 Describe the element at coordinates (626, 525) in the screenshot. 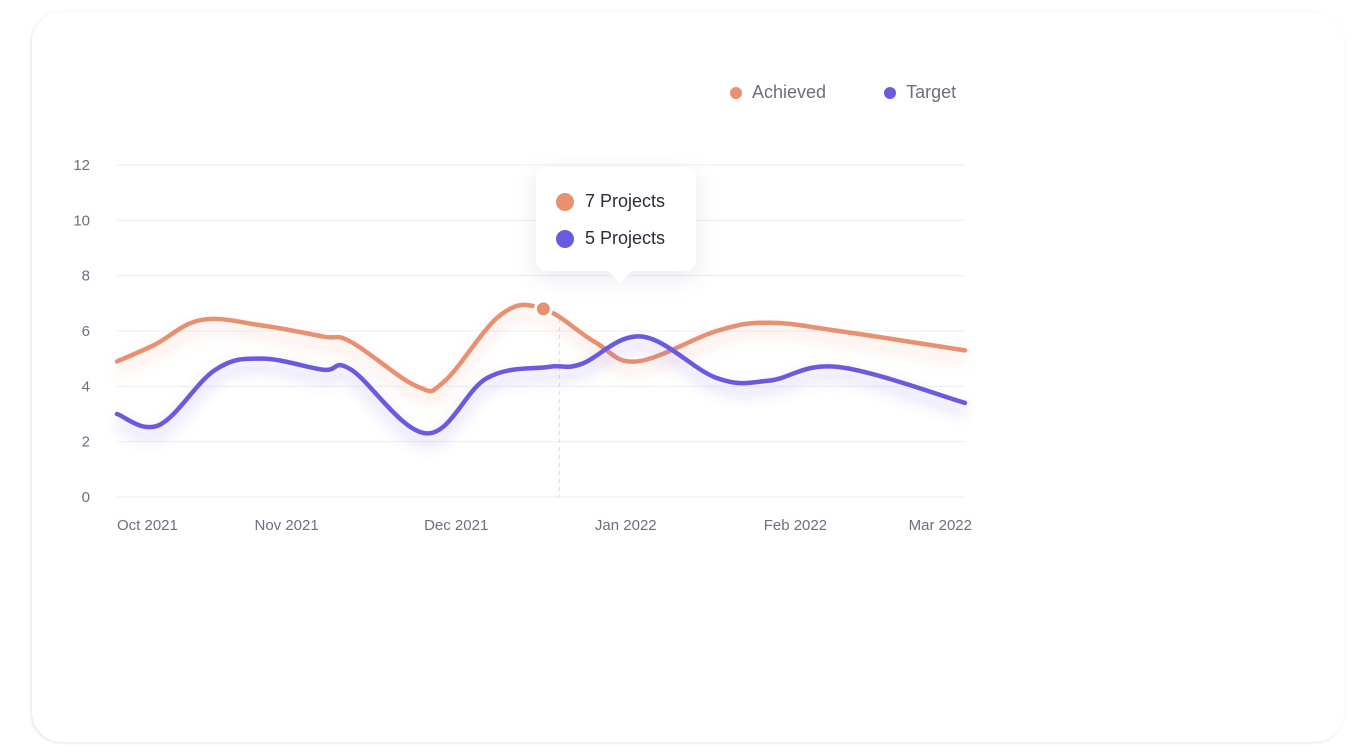

I see `x-tick-label: Jan 2022` at that location.